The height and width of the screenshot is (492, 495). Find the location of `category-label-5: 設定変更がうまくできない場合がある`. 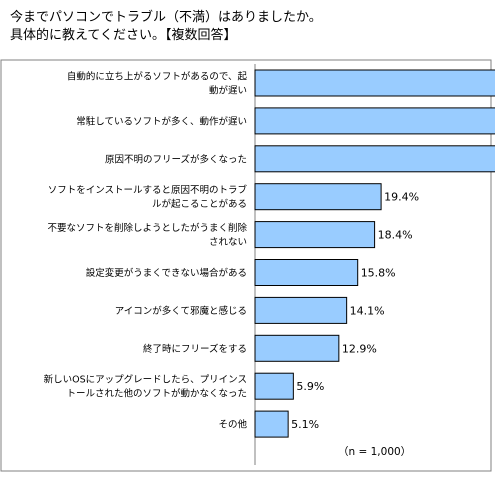

category-label-5: 設定変更がうまくできない場合がある is located at coordinates (166, 273).